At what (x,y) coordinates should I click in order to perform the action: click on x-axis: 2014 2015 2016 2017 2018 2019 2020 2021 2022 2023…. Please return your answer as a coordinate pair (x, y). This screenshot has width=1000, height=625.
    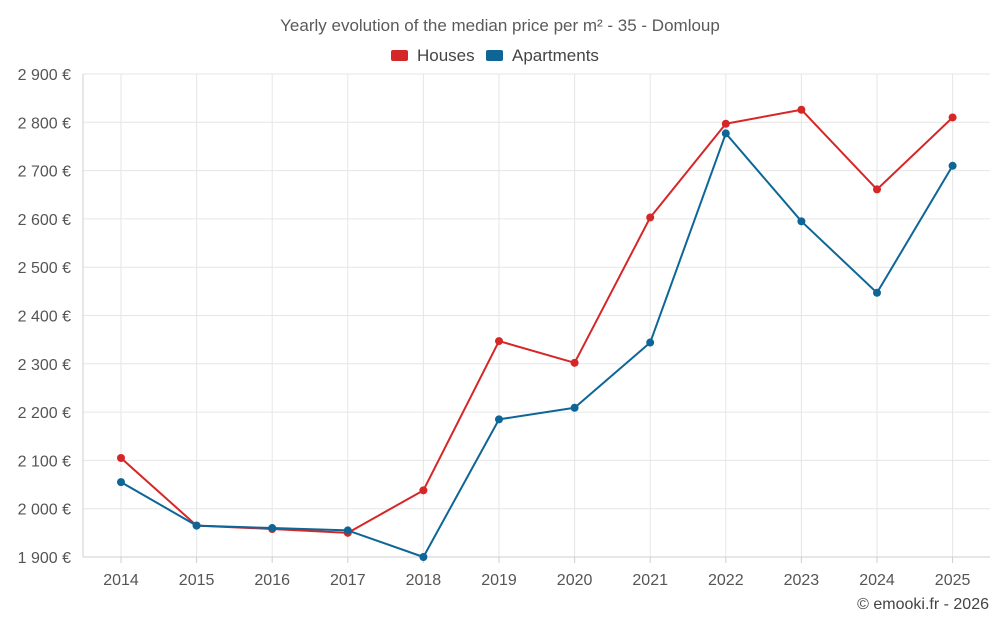
    Looking at the image, I should click on (536, 572).